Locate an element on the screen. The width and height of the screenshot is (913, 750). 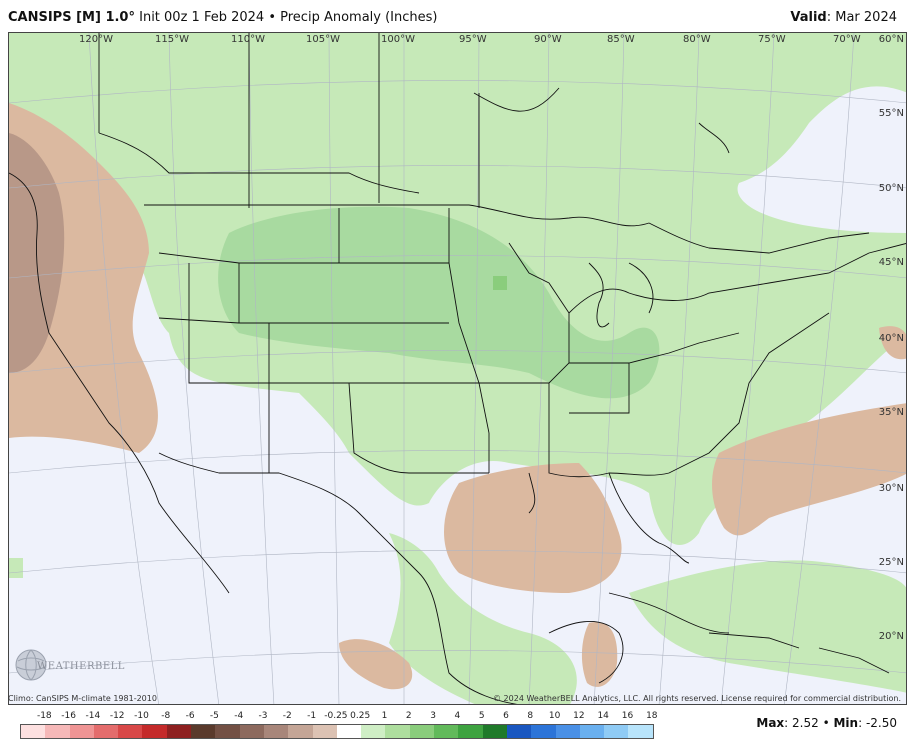
dry-anomaly-atlantic-north is located at coordinates (892, 343).